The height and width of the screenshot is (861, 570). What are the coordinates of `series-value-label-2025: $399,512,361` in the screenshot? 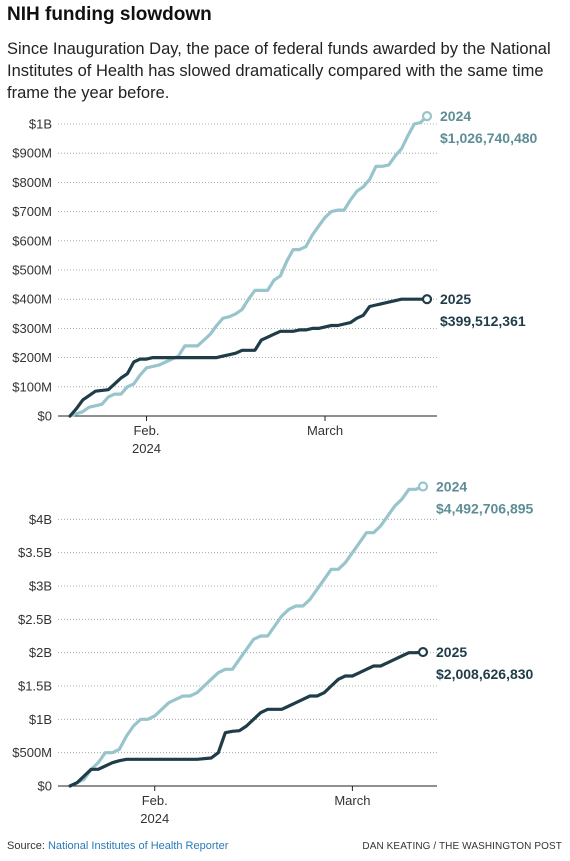 It's located at (483, 321).